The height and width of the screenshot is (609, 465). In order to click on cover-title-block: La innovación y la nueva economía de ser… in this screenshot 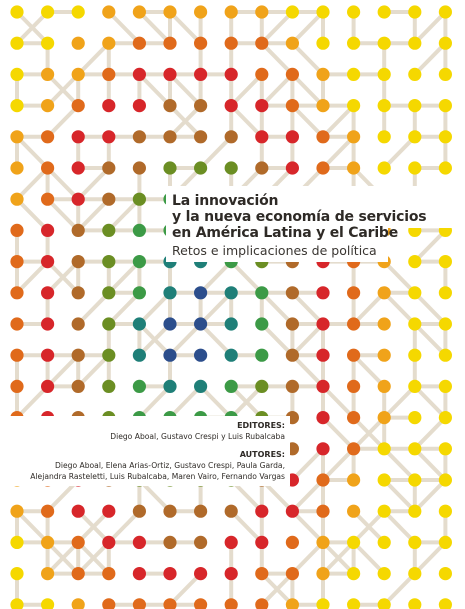, I will do `click(312, 226)`.